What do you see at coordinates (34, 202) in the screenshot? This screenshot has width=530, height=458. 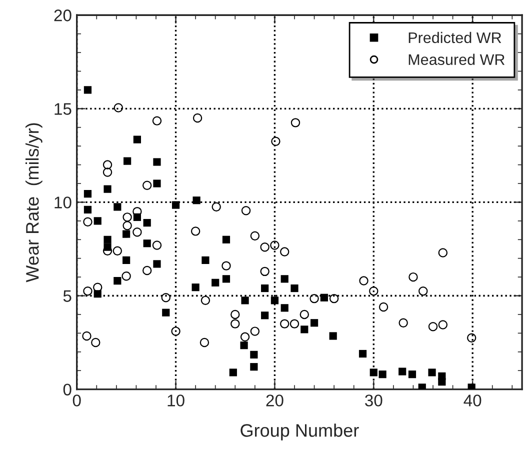 I see `y-axis-title: Wear Rate (mils/yr)` at bounding box center [34, 202].